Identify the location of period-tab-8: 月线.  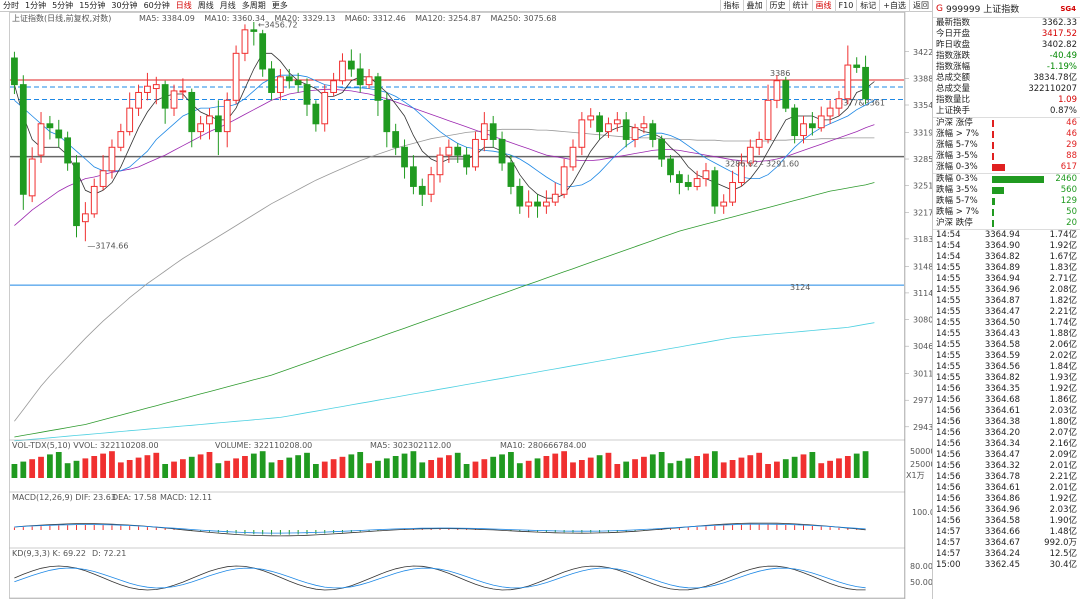
(227, 5).